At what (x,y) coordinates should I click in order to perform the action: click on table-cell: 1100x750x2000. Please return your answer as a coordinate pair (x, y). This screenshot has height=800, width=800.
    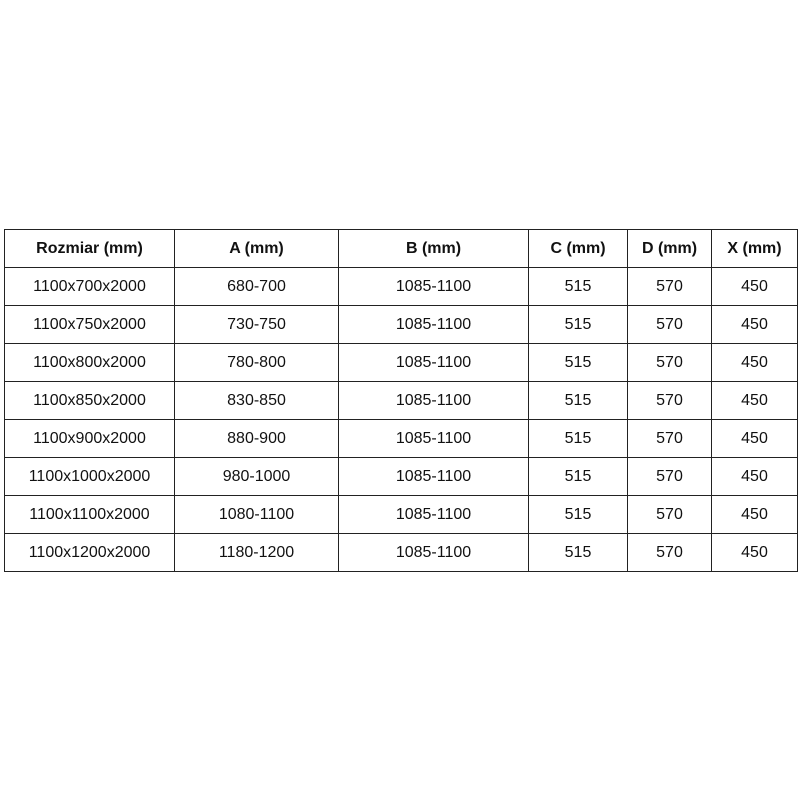
    Looking at the image, I should click on (89, 324).